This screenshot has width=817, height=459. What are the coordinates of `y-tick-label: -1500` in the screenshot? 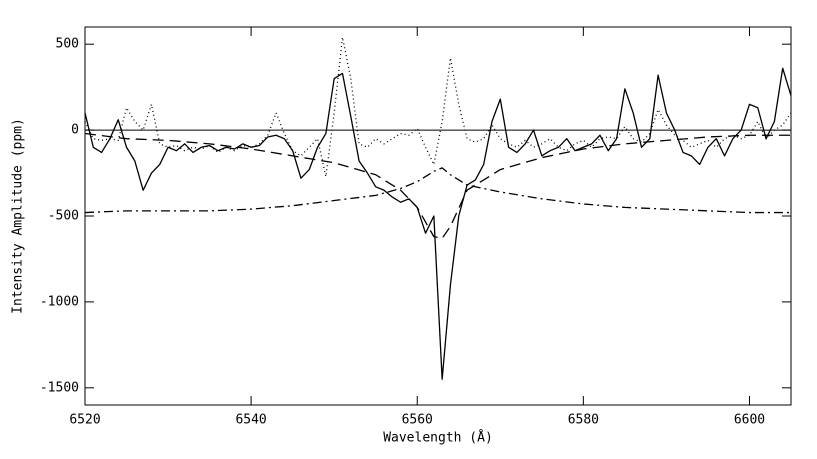 It's located at (59, 387).